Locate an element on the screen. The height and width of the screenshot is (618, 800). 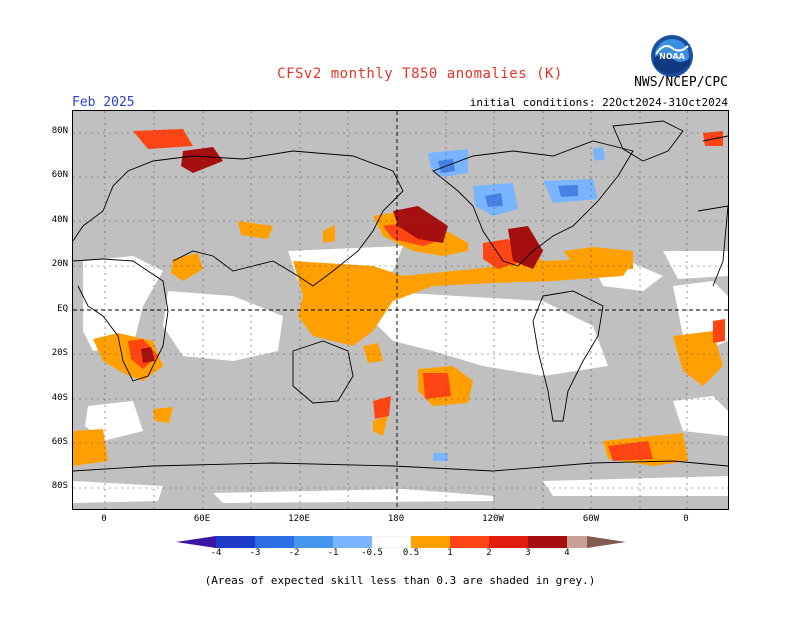
svg-text: NOAA is located at coordinates (672, 56).